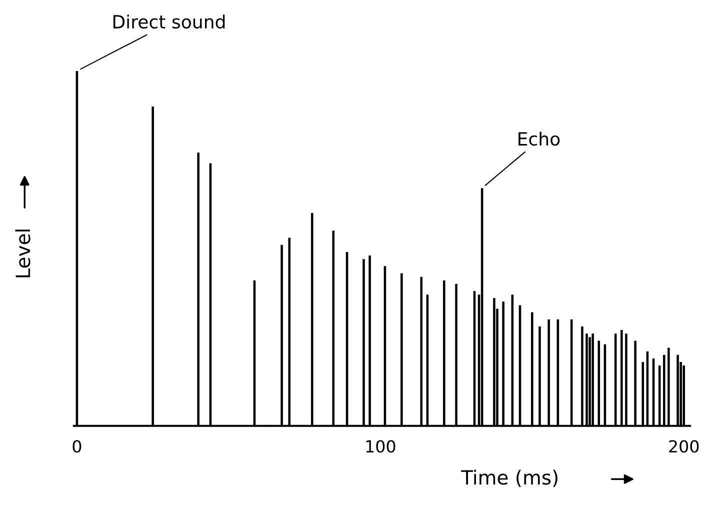  Describe the element at coordinates (539, 139) in the screenshot. I see `annotation: Echo` at that location.